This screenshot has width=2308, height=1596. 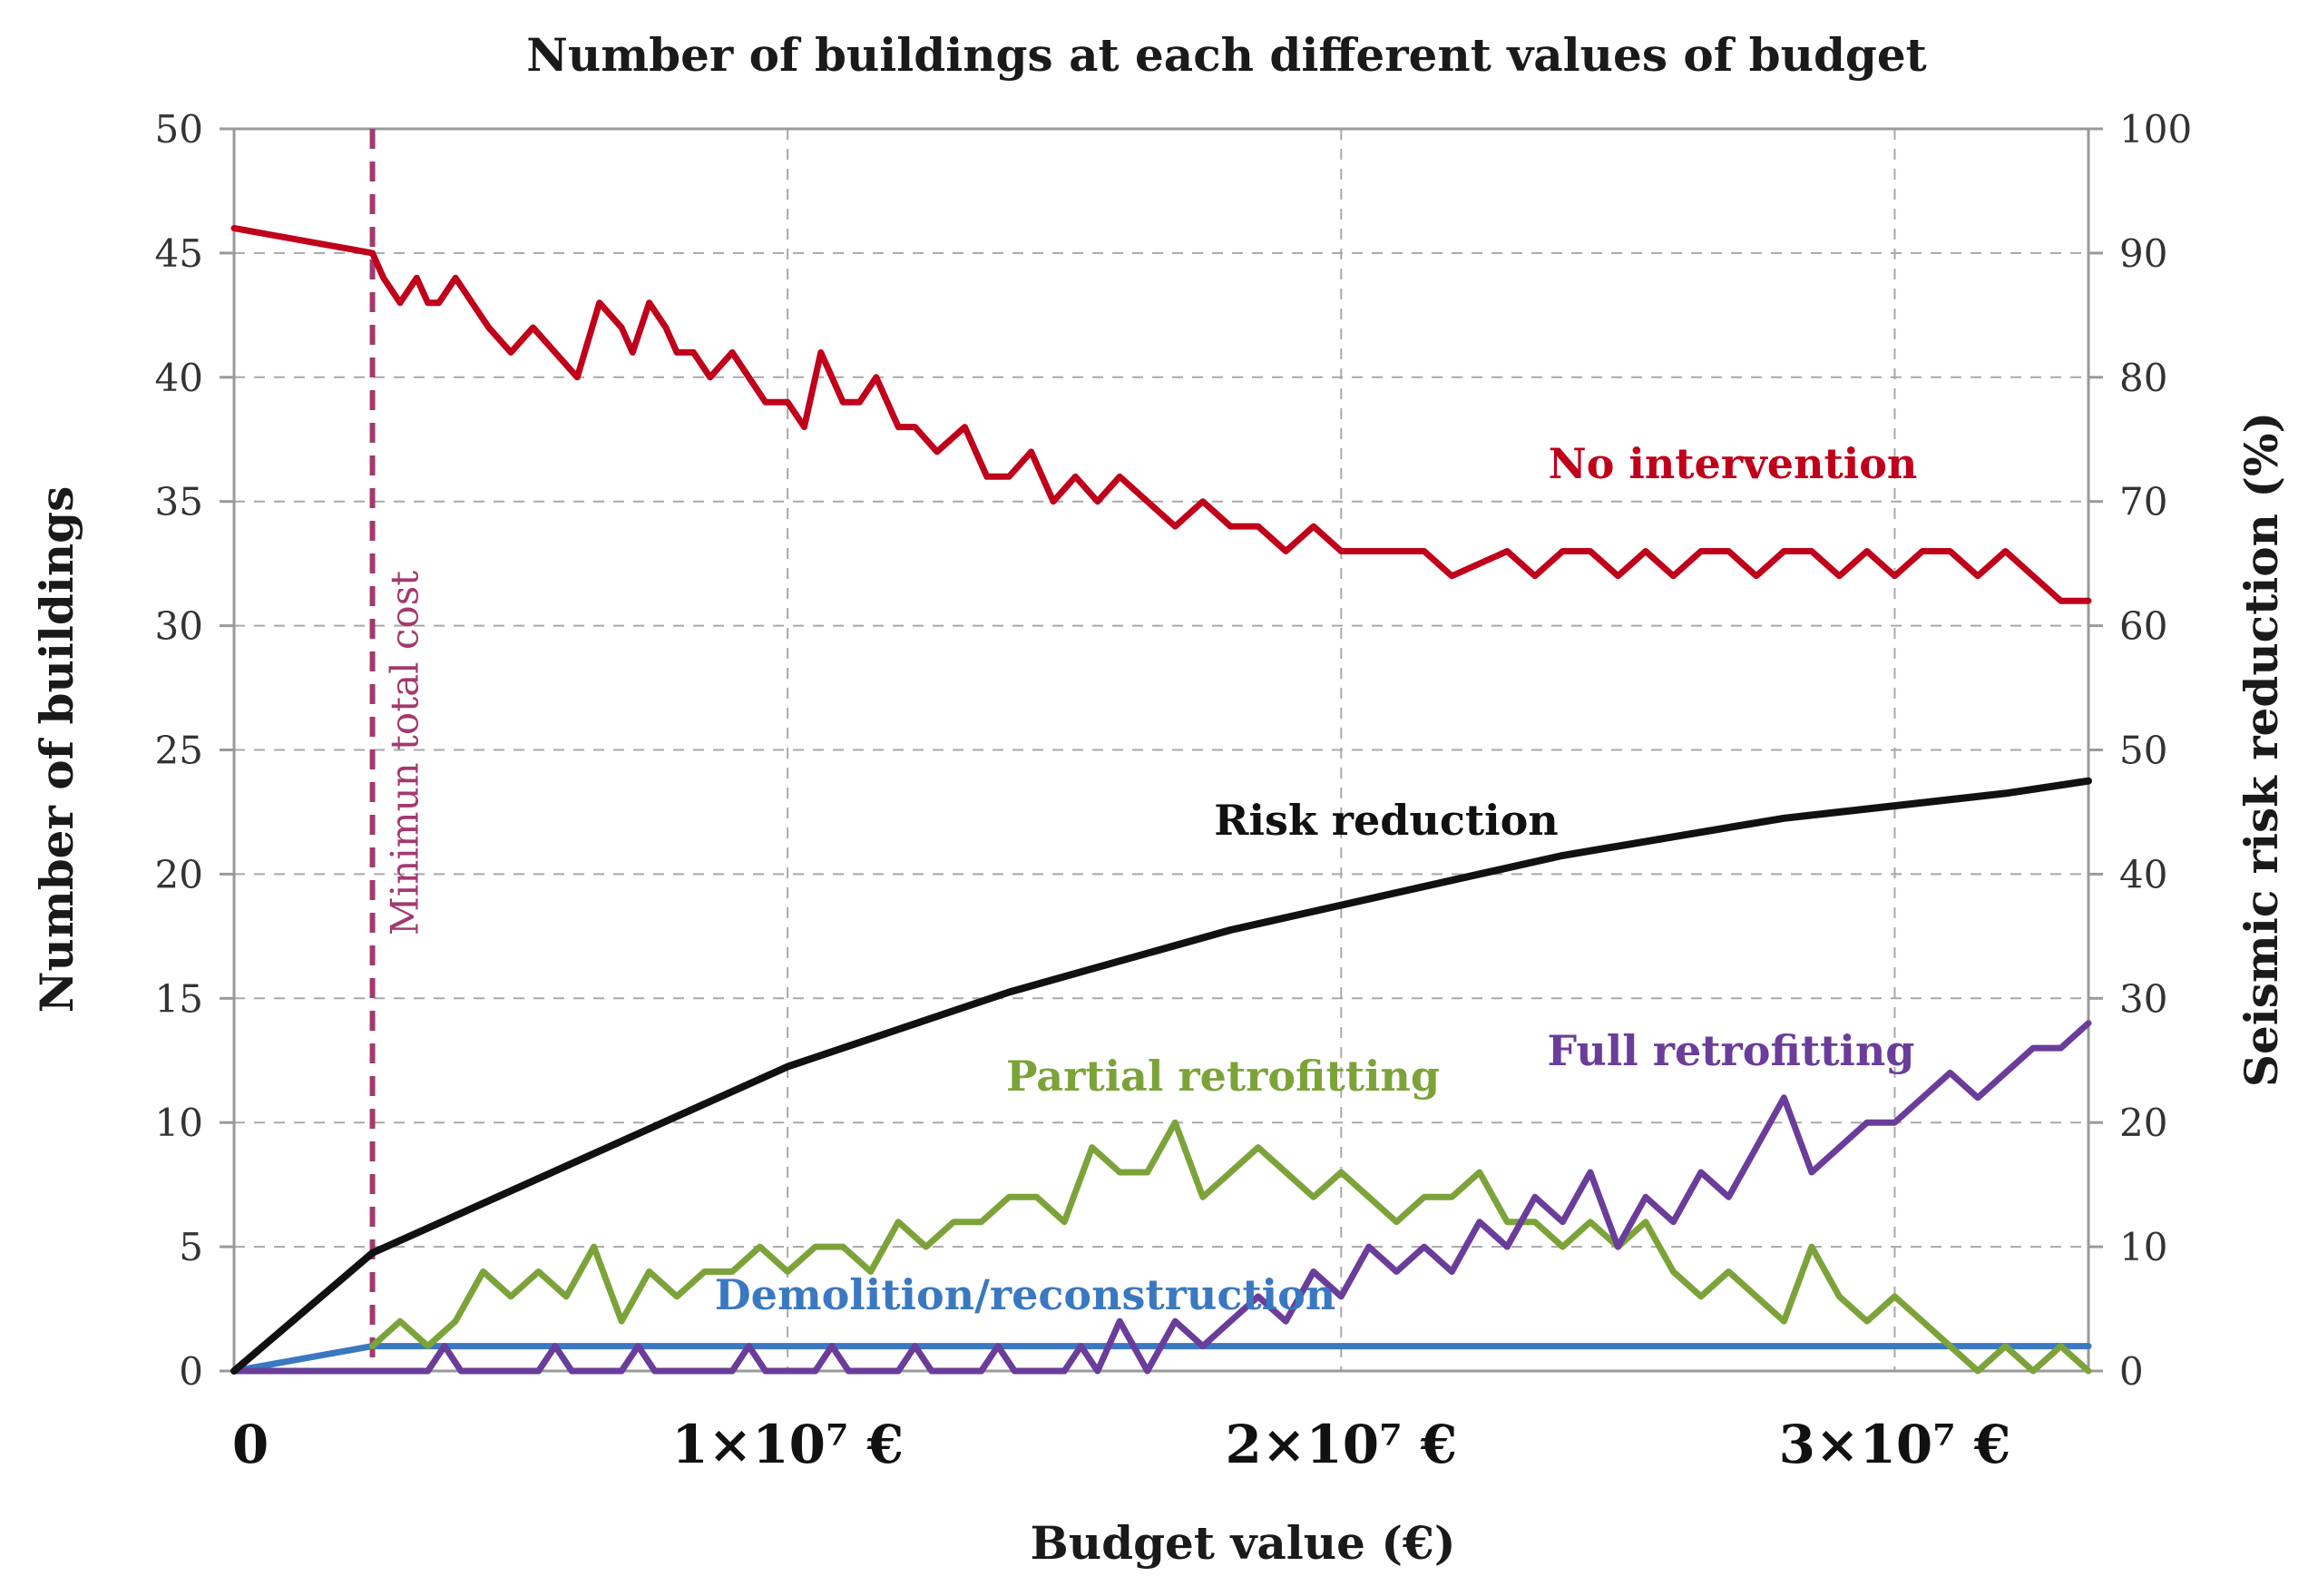 I want to click on minimum-cost-label: Minimun total cost, so click(x=405, y=753).